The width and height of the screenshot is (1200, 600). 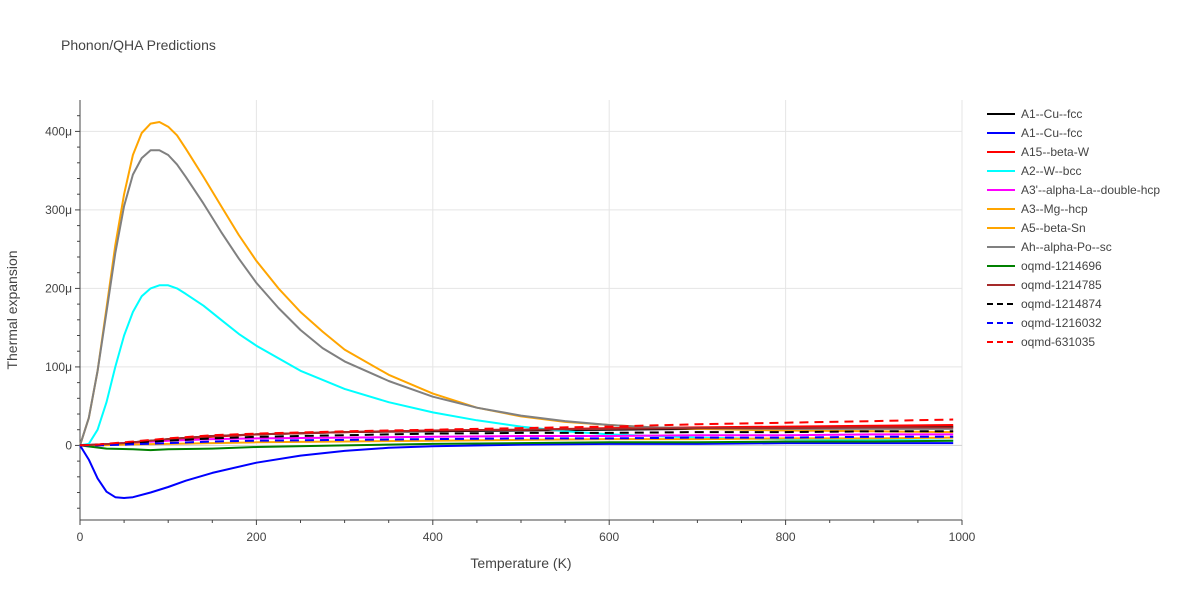 I want to click on legend-item: A5--beta-Sn, so click(x=1036, y=228).